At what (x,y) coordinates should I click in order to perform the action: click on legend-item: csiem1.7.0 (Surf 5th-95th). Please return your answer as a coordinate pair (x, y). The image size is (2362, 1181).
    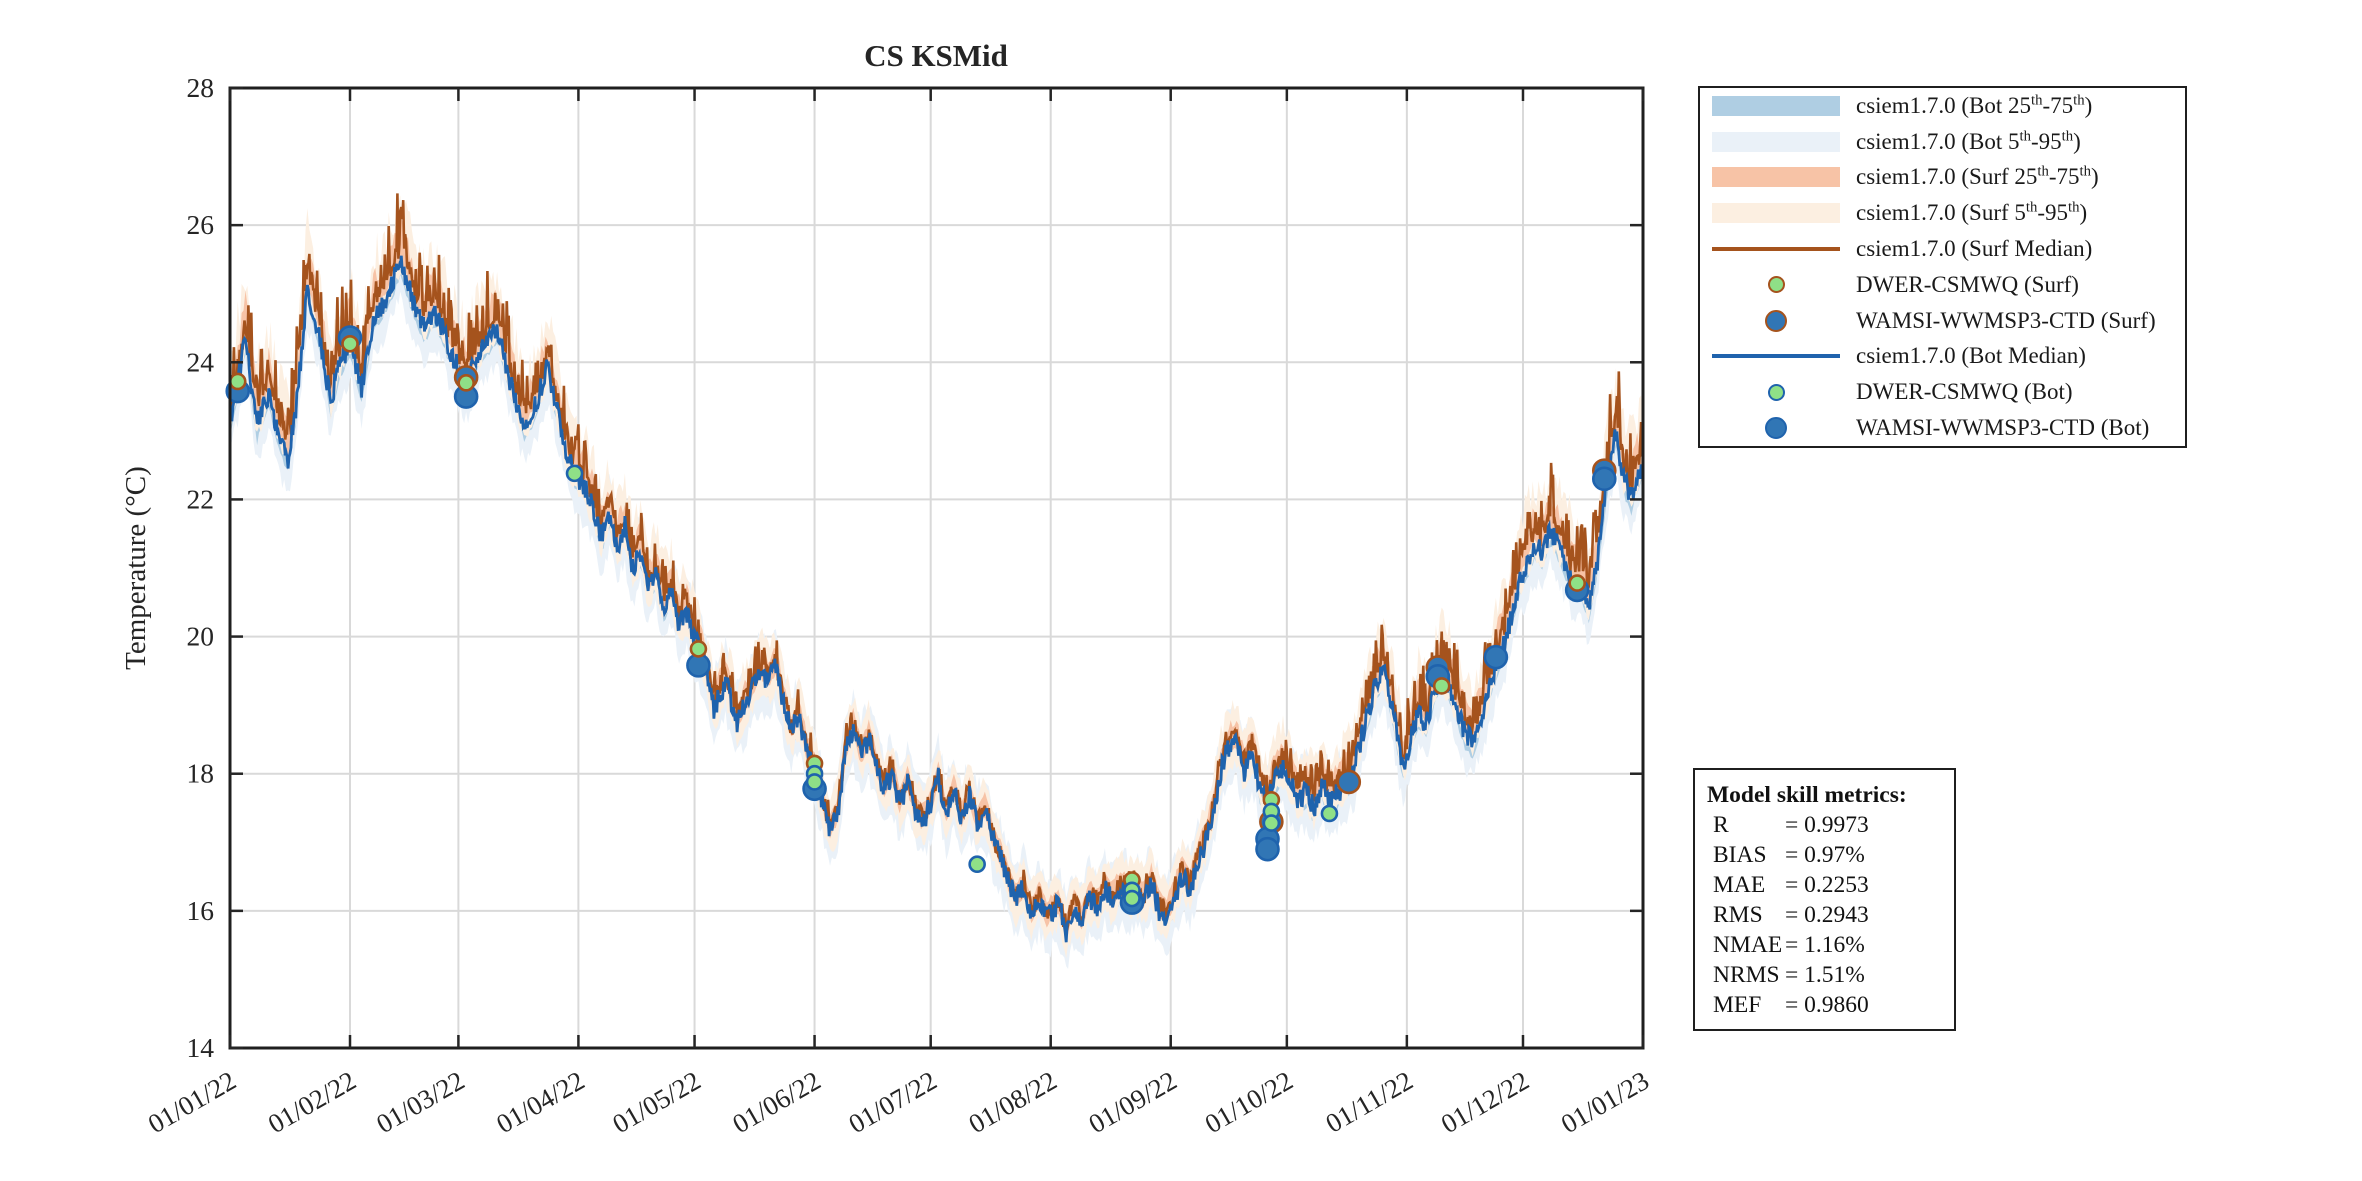
    Looking at the image, I should click on (1942, 213).